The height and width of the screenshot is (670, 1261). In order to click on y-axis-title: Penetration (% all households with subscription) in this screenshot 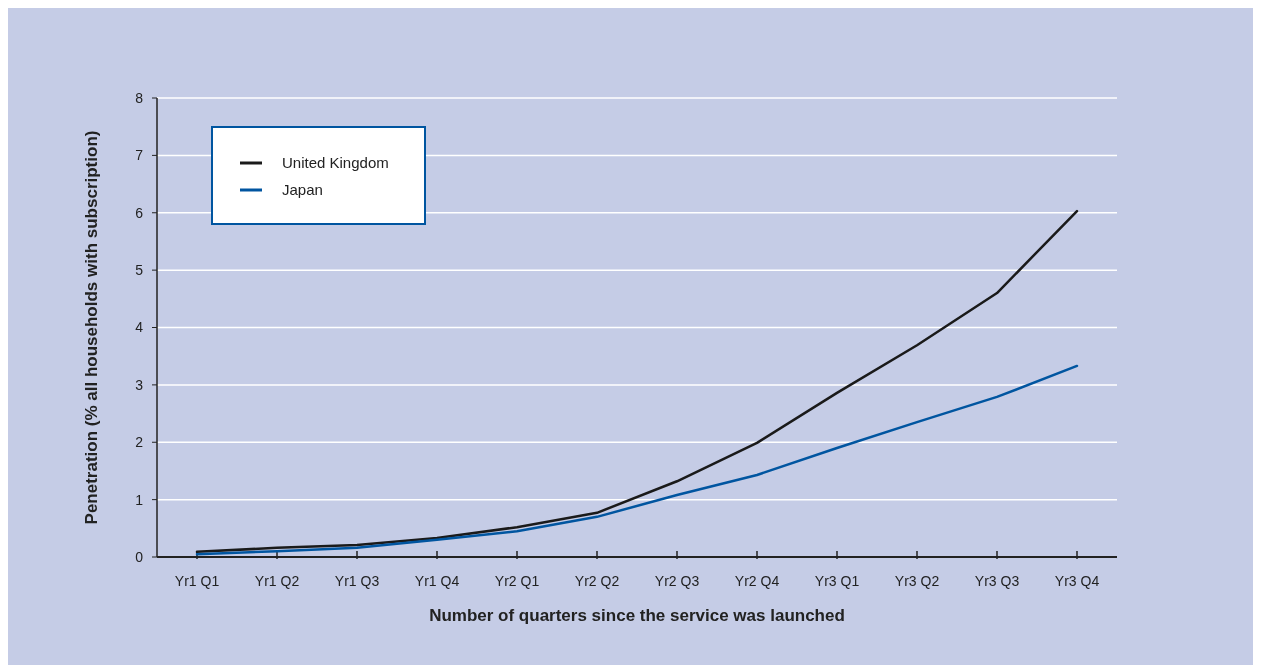, I will do `click(91, 327)`.